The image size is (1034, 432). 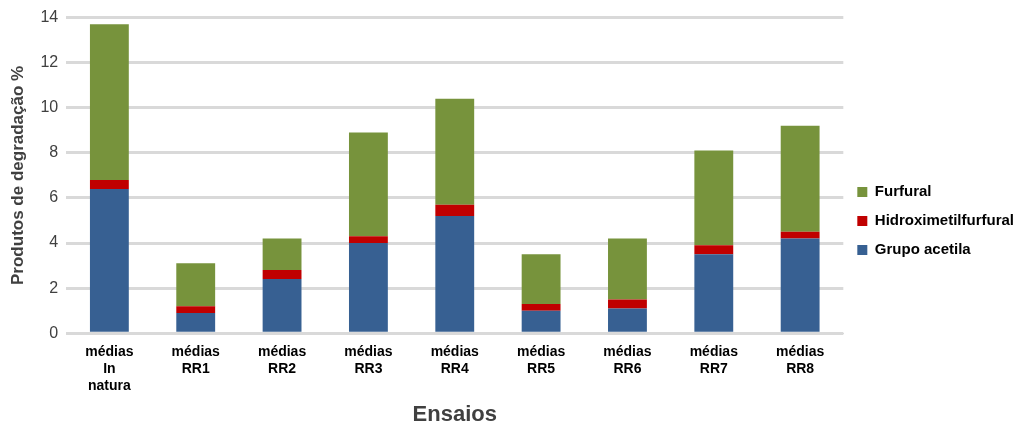 What do you see at coordinates (282, 360) in the screenshot?
I see `x-tick-label: médias RR2` at bounding box center [282, 360].